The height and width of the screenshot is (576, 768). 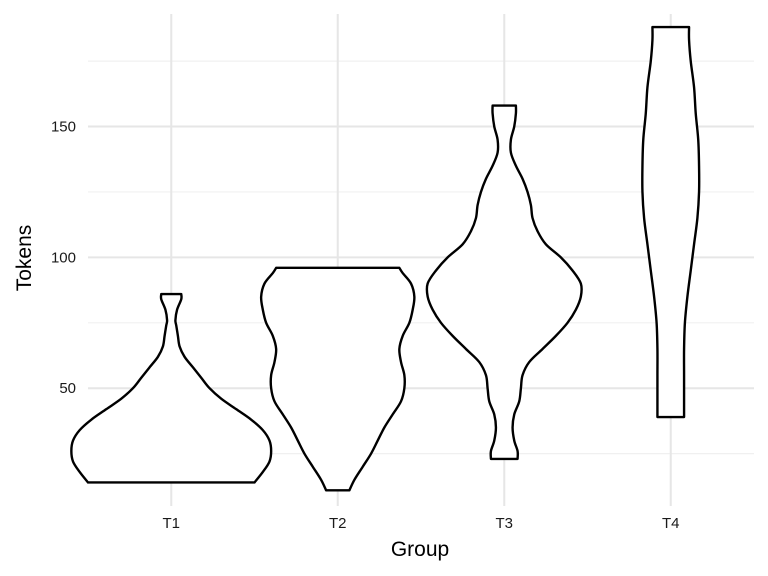 What do you see at coordinates (504, 282) in the screenshot?
I see `violin-t3` at bounding box center [504, 282].